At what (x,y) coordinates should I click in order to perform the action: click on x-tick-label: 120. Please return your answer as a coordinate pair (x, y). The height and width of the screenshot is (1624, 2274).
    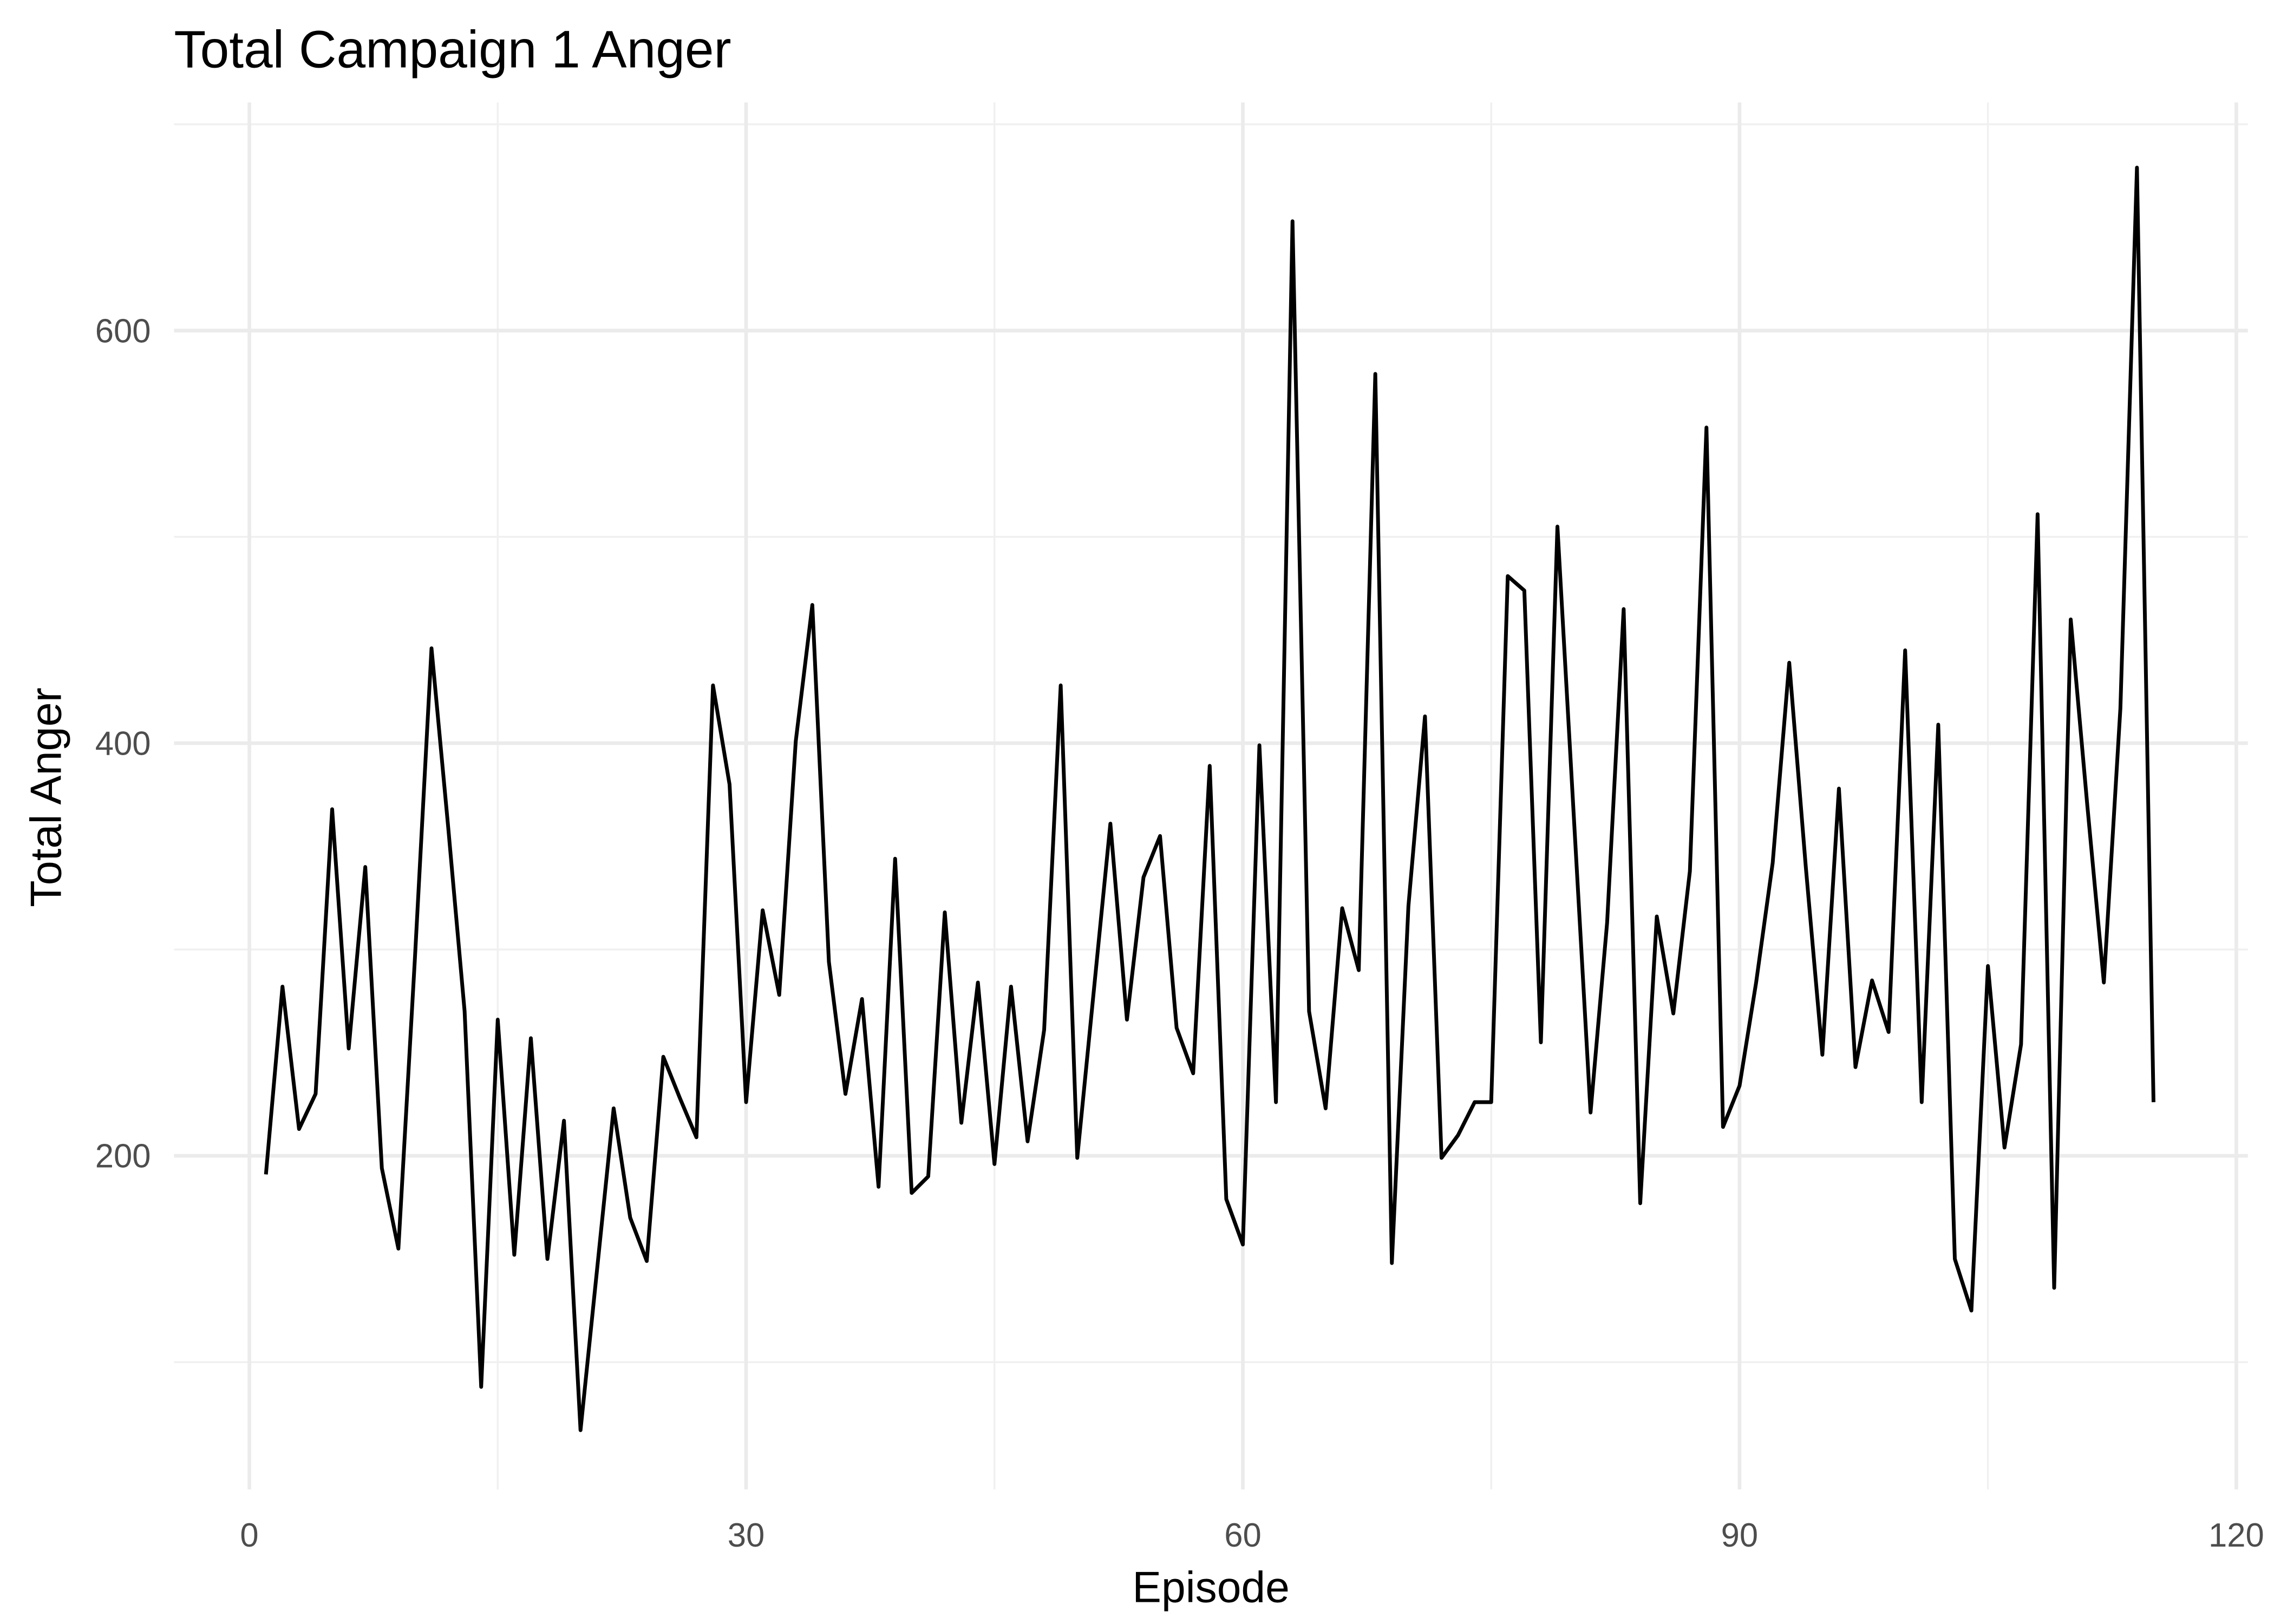
    Looking at the image, I should click on (2236, 1535).